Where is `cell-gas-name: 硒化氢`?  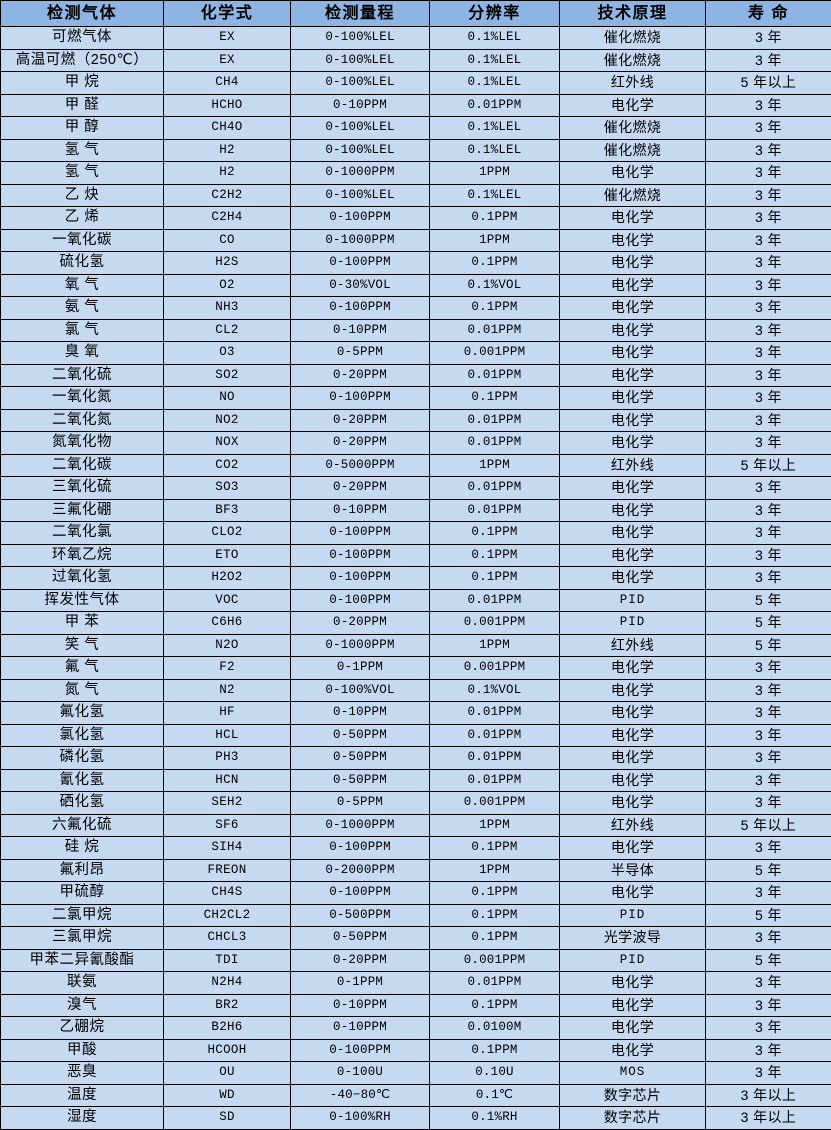
cell-gas-name: 硒化氢 is located at coordinates (82, 803).